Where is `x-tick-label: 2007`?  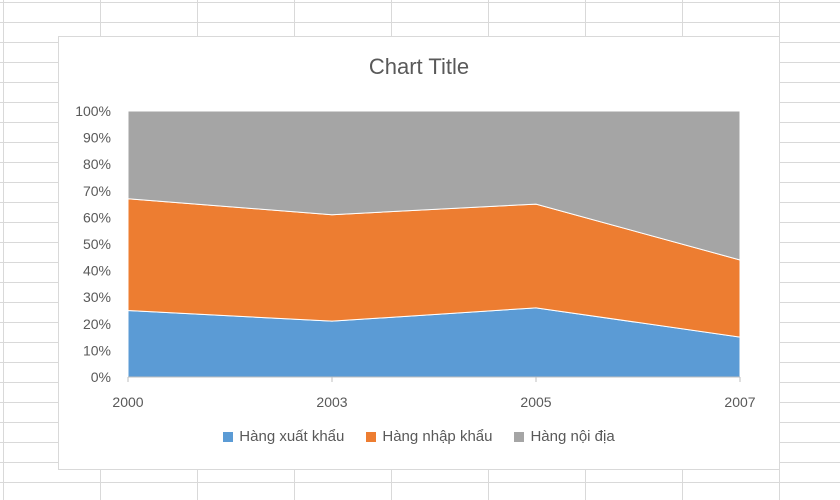
x-tick-label: 2007 is located at coordinates (739, 402).